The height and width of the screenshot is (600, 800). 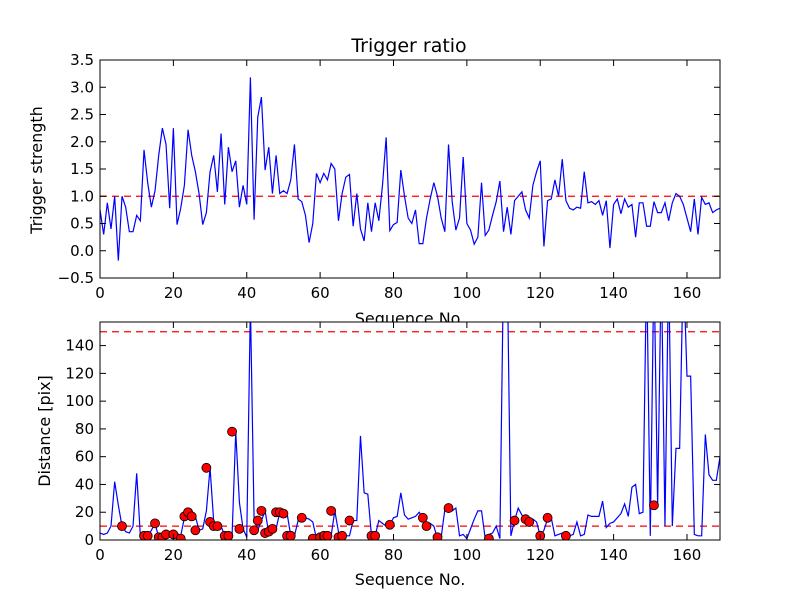 I want to click on y-tick-label: 3.5, so click(x=82, y=60).